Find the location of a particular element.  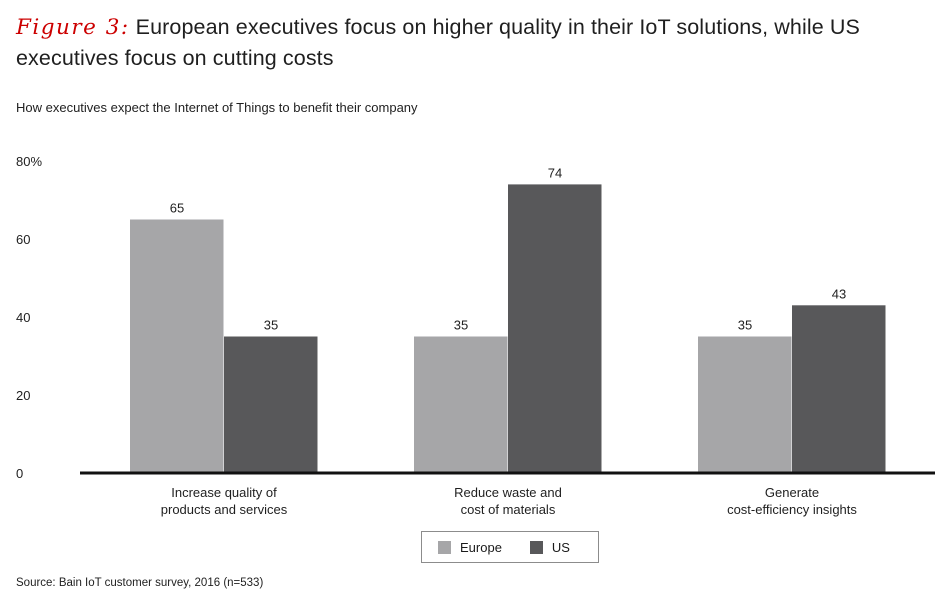

x-tick-label: Increase quality of is located at coordinates (224, 492).